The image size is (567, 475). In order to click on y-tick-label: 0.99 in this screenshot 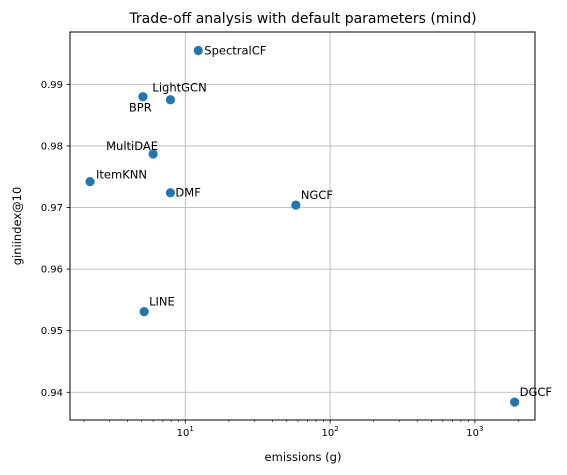, I will do `click(52, 85)`.